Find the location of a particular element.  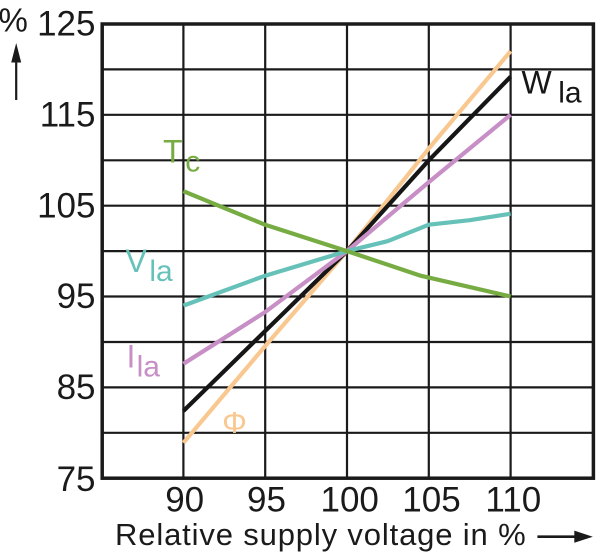

svg-text: 115 is located at coordinates (68, 115).